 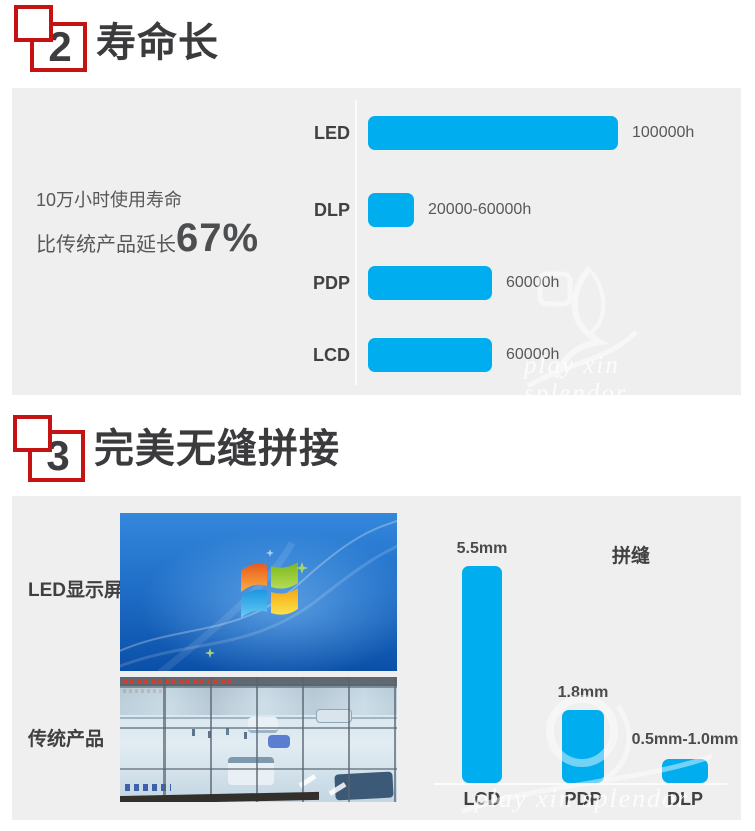 I want to click on section-seamless-title: 完美无缝拼接, so click(x=217, y=449).